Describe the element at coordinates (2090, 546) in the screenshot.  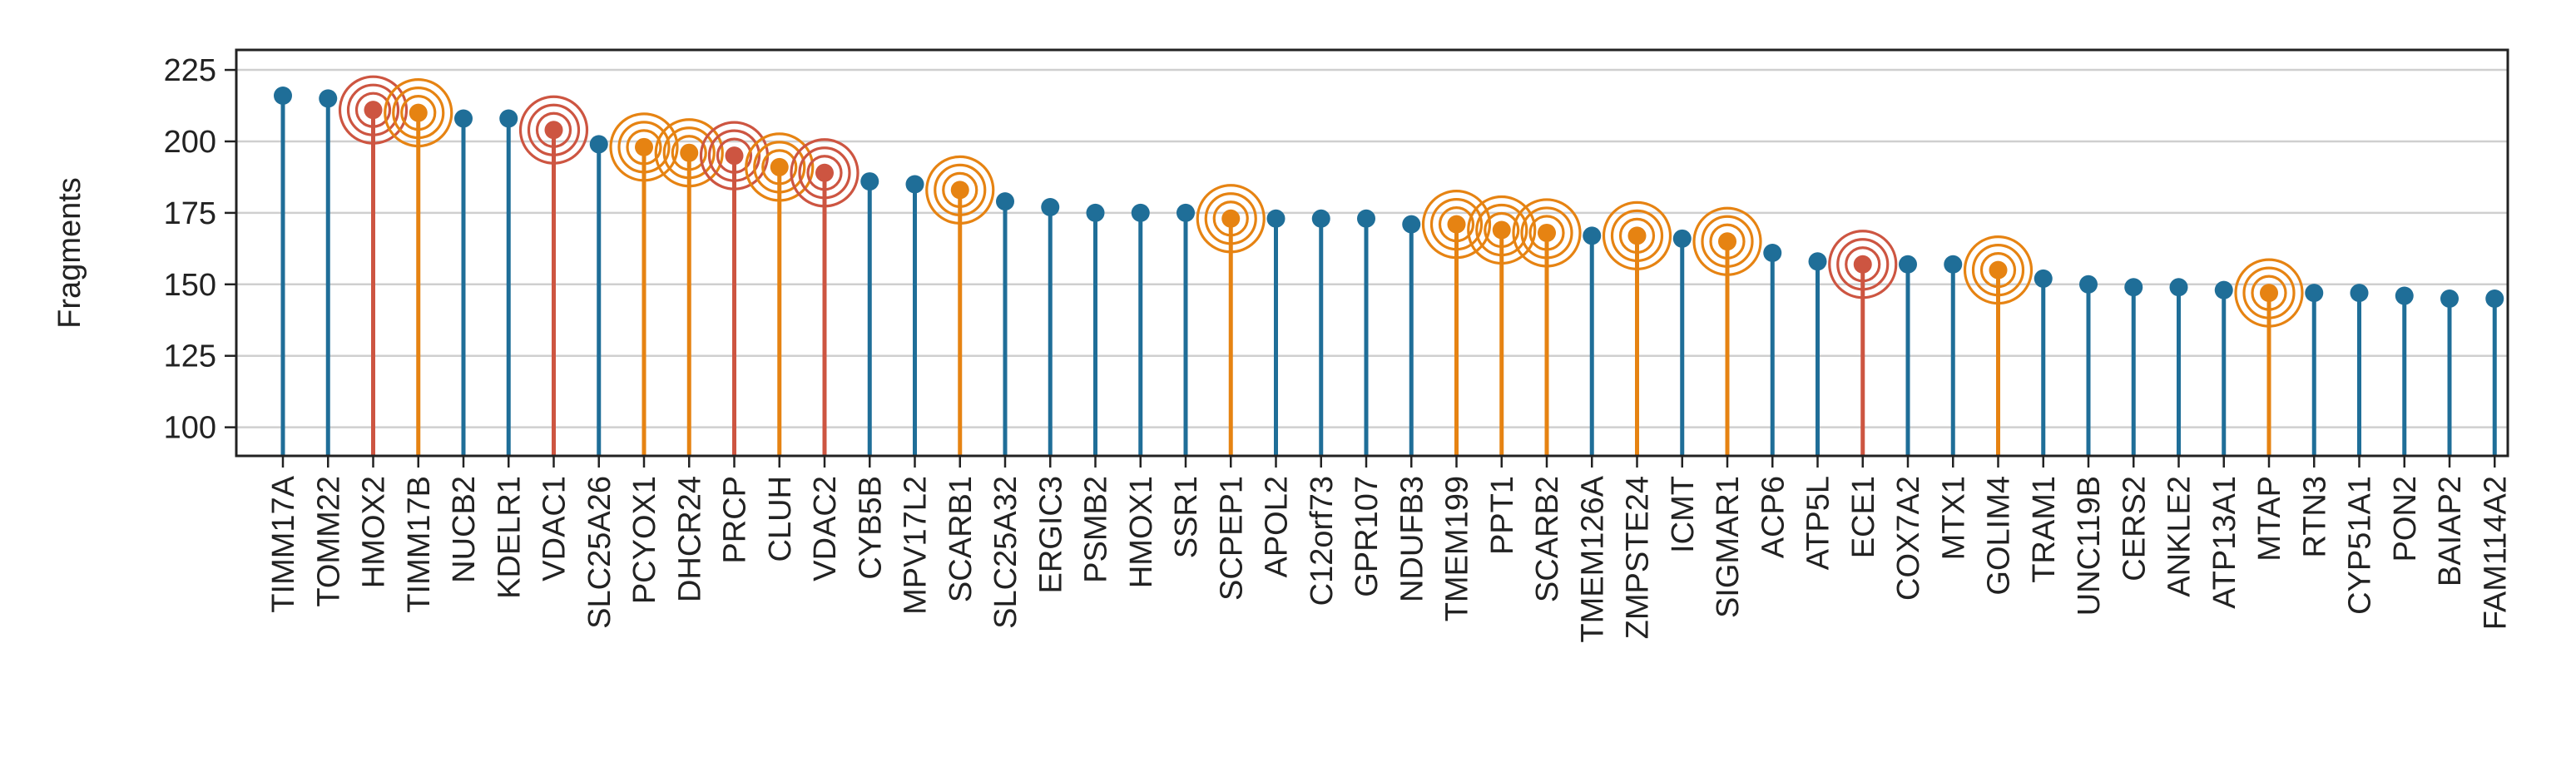
I see `x-tick-label: UNC119B` at that location.